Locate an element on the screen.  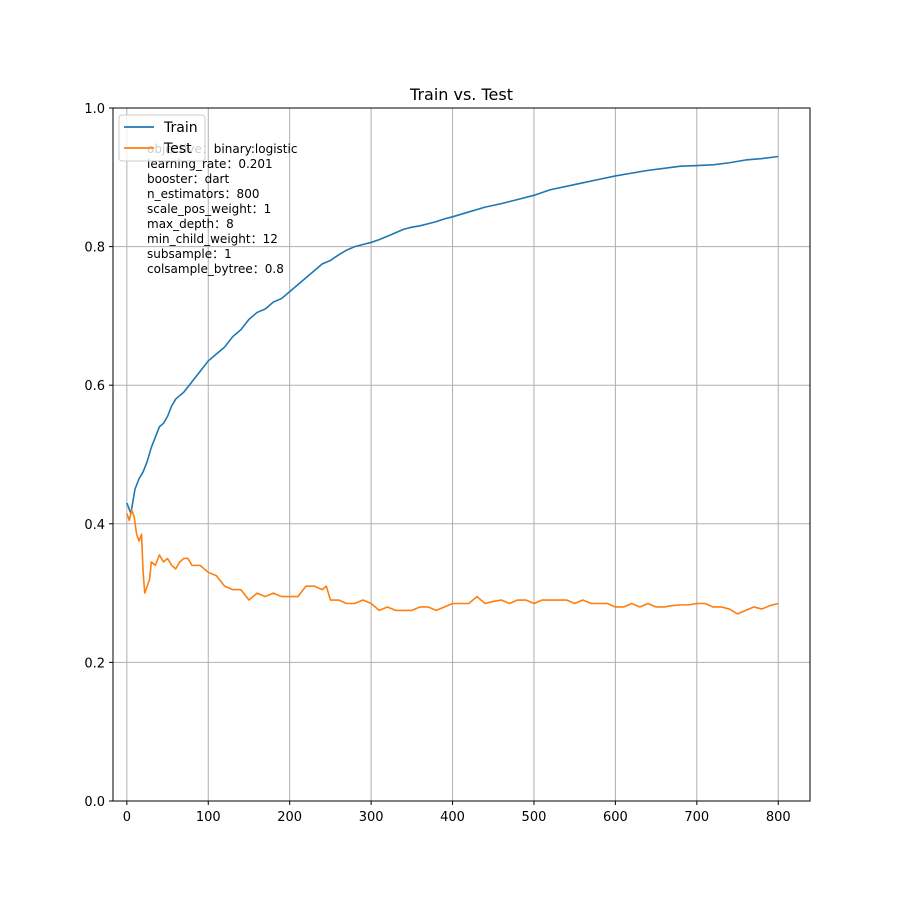
annotation-line: min_child_weight：12 is located at coordinates (212, 239).